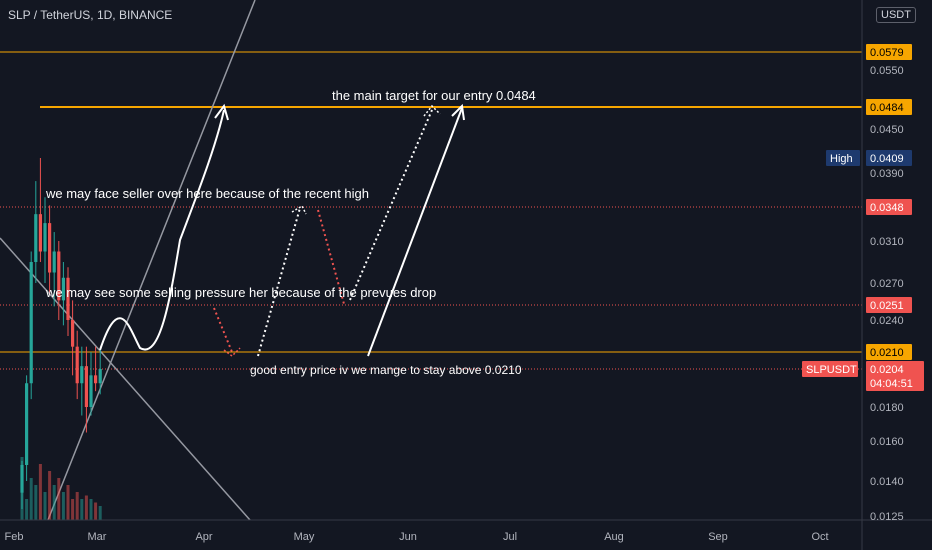  Describe the element at coordinates (819, 537) in the screenshot. I see `x-tick-label: Oct` at that location.